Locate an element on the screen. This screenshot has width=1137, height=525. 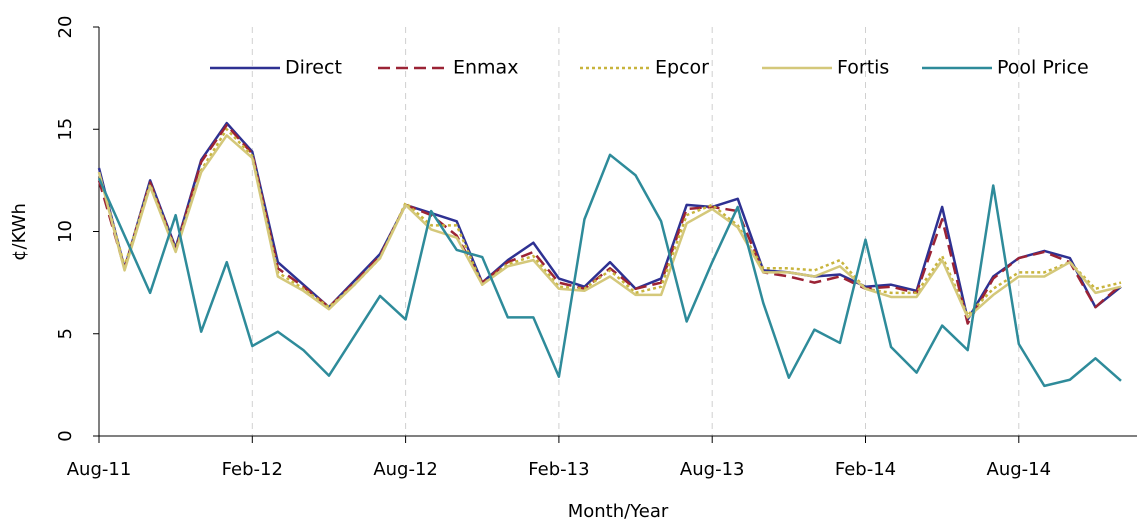
x-tick-label: Aug-12 is located at coordinates (405, 469).